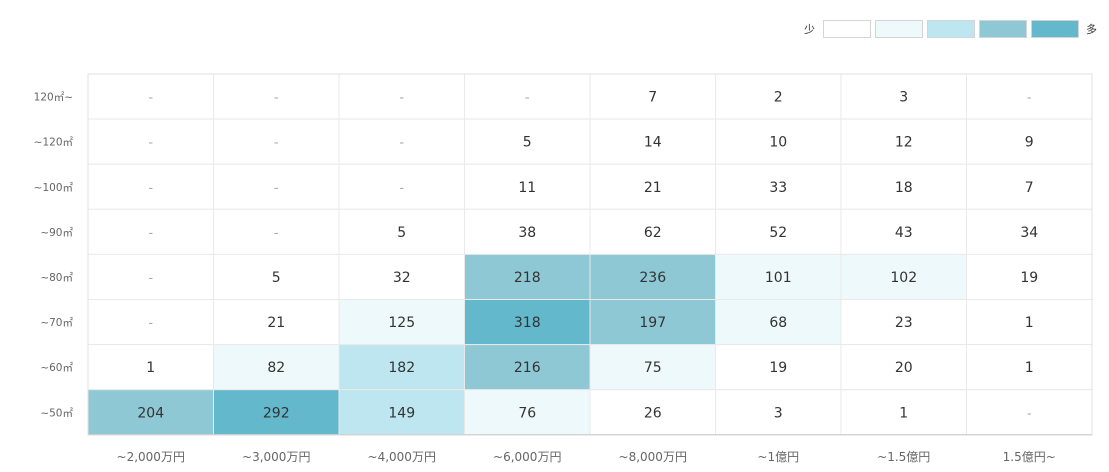  What do you see at coordinates (652, 98) in the screenshot?
I see `cell-value: 7` at bounding box center [652, 98].